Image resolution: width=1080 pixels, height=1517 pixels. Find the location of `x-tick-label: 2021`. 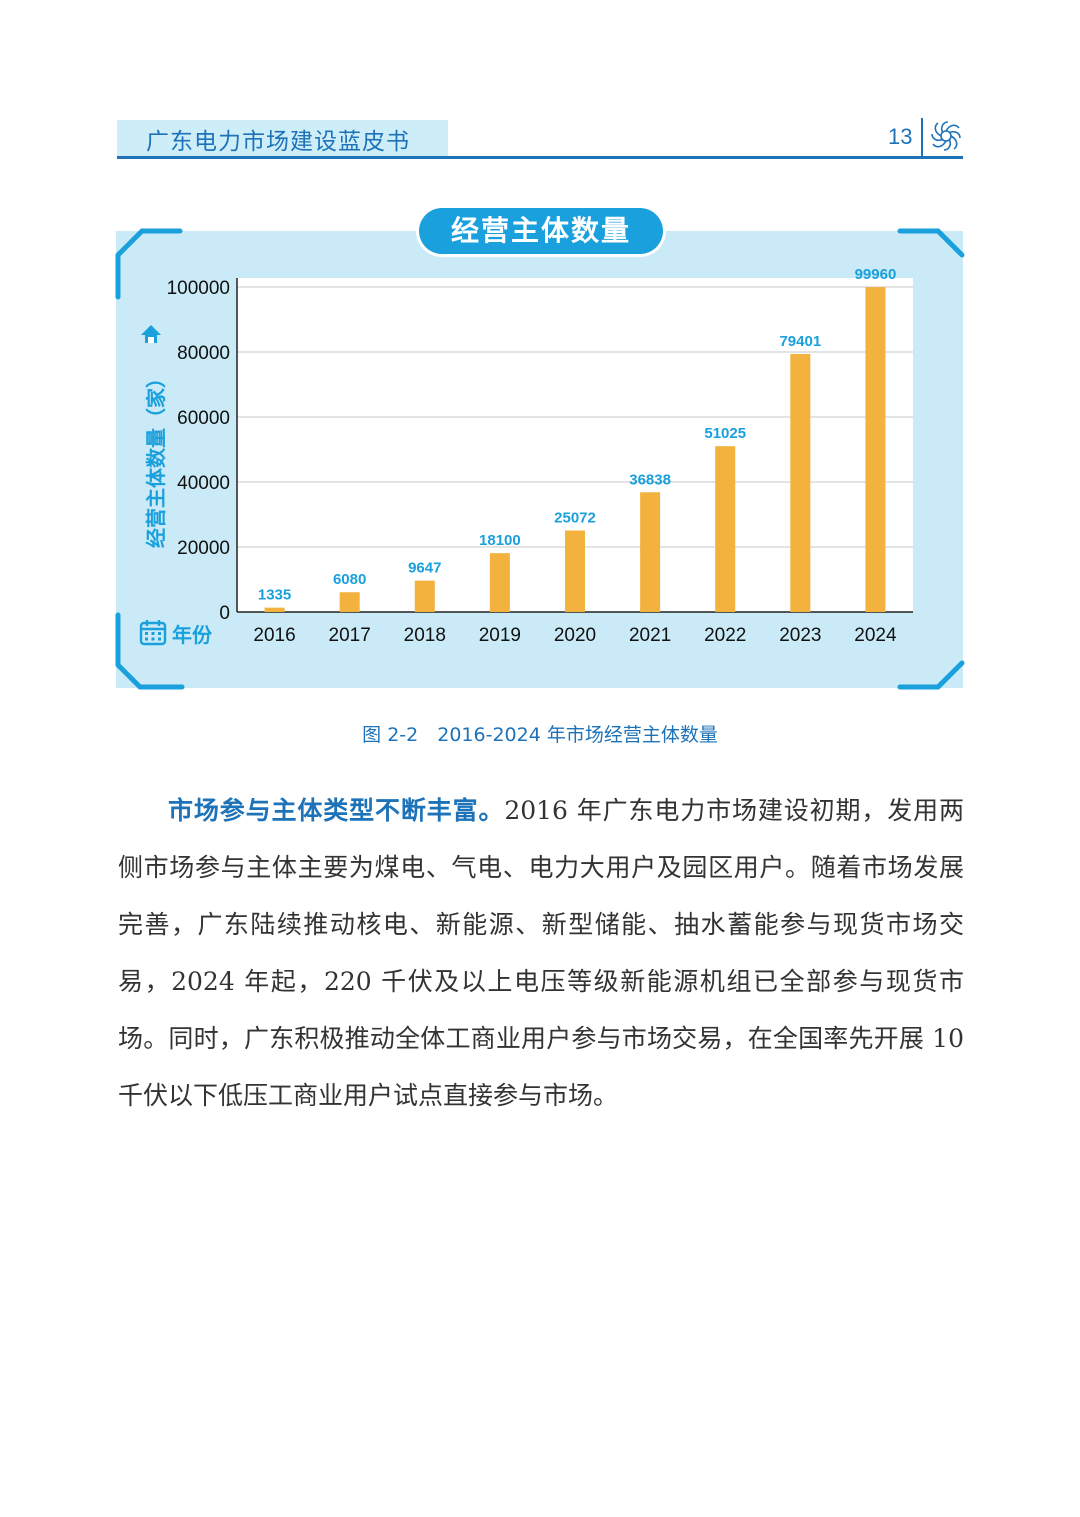

x-tick-label: 2021 is located at coordinates (650, 635).